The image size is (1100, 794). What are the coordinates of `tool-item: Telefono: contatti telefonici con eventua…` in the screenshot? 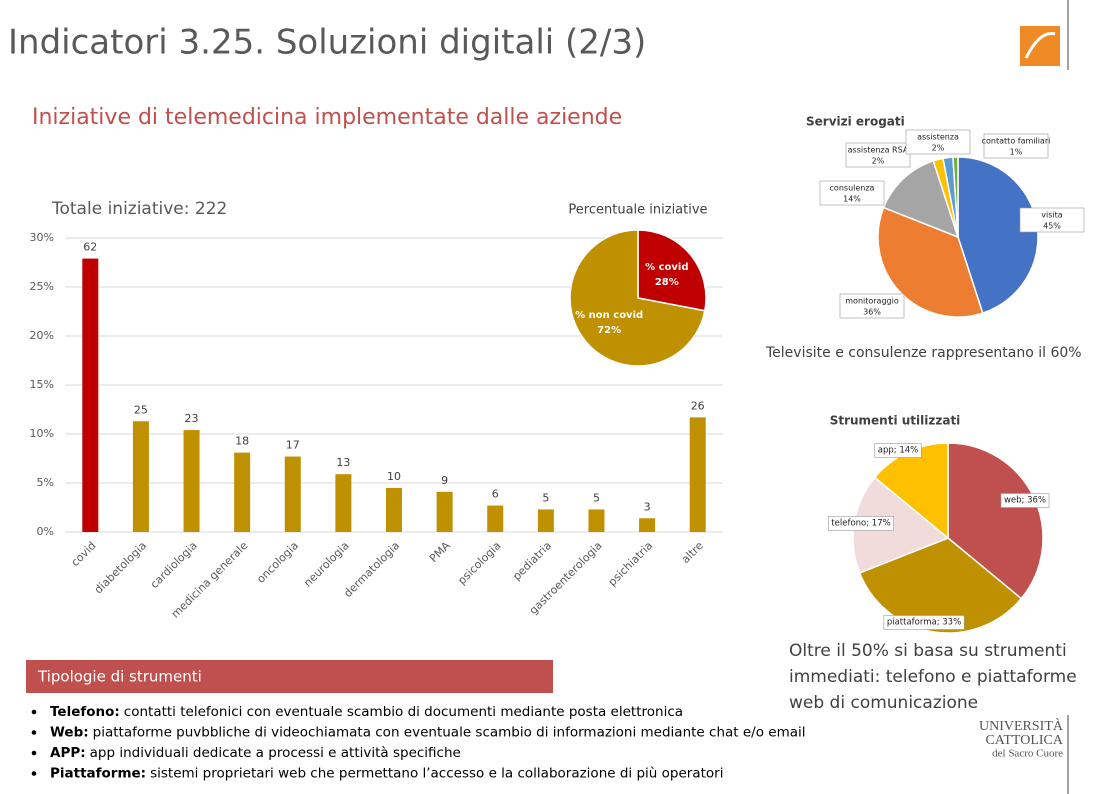 It's located at (366, 712).